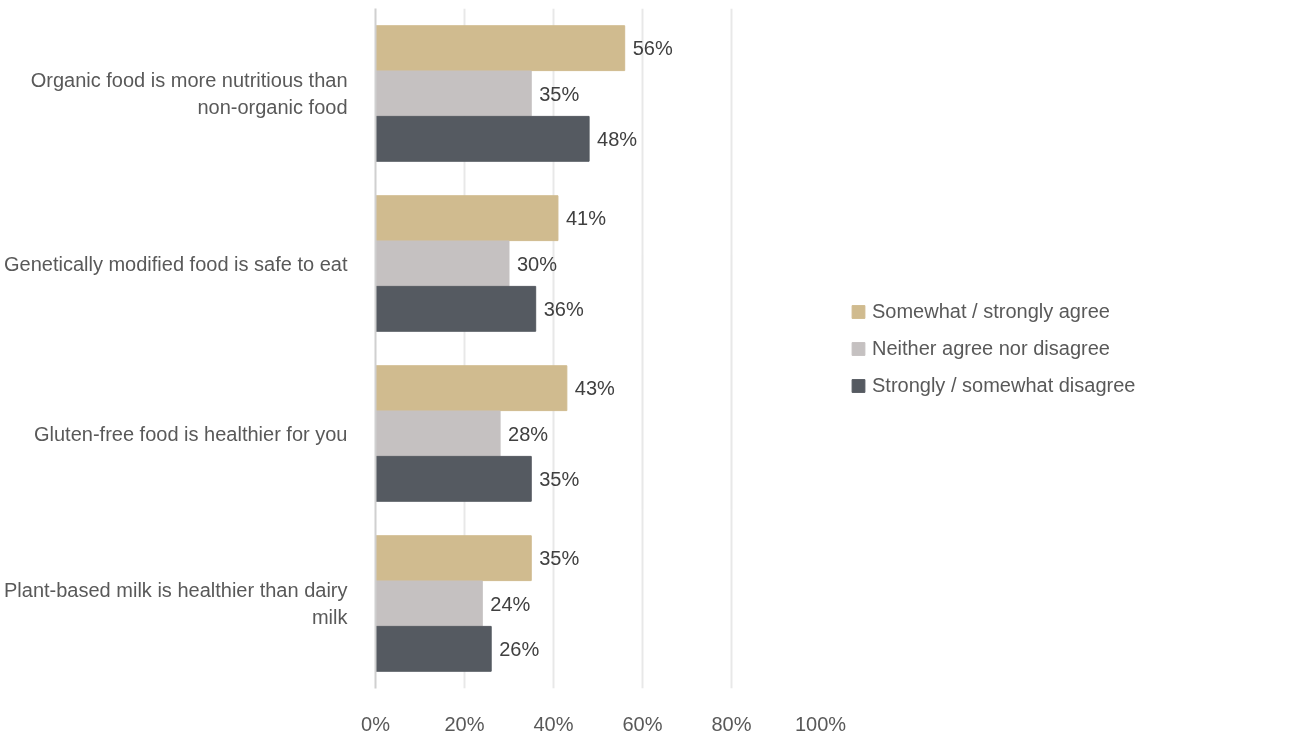 The image size is (1313, 733). Describe the element at coordinates (537, 263) in the screenshot. I see `data-label: 30%` at that location.